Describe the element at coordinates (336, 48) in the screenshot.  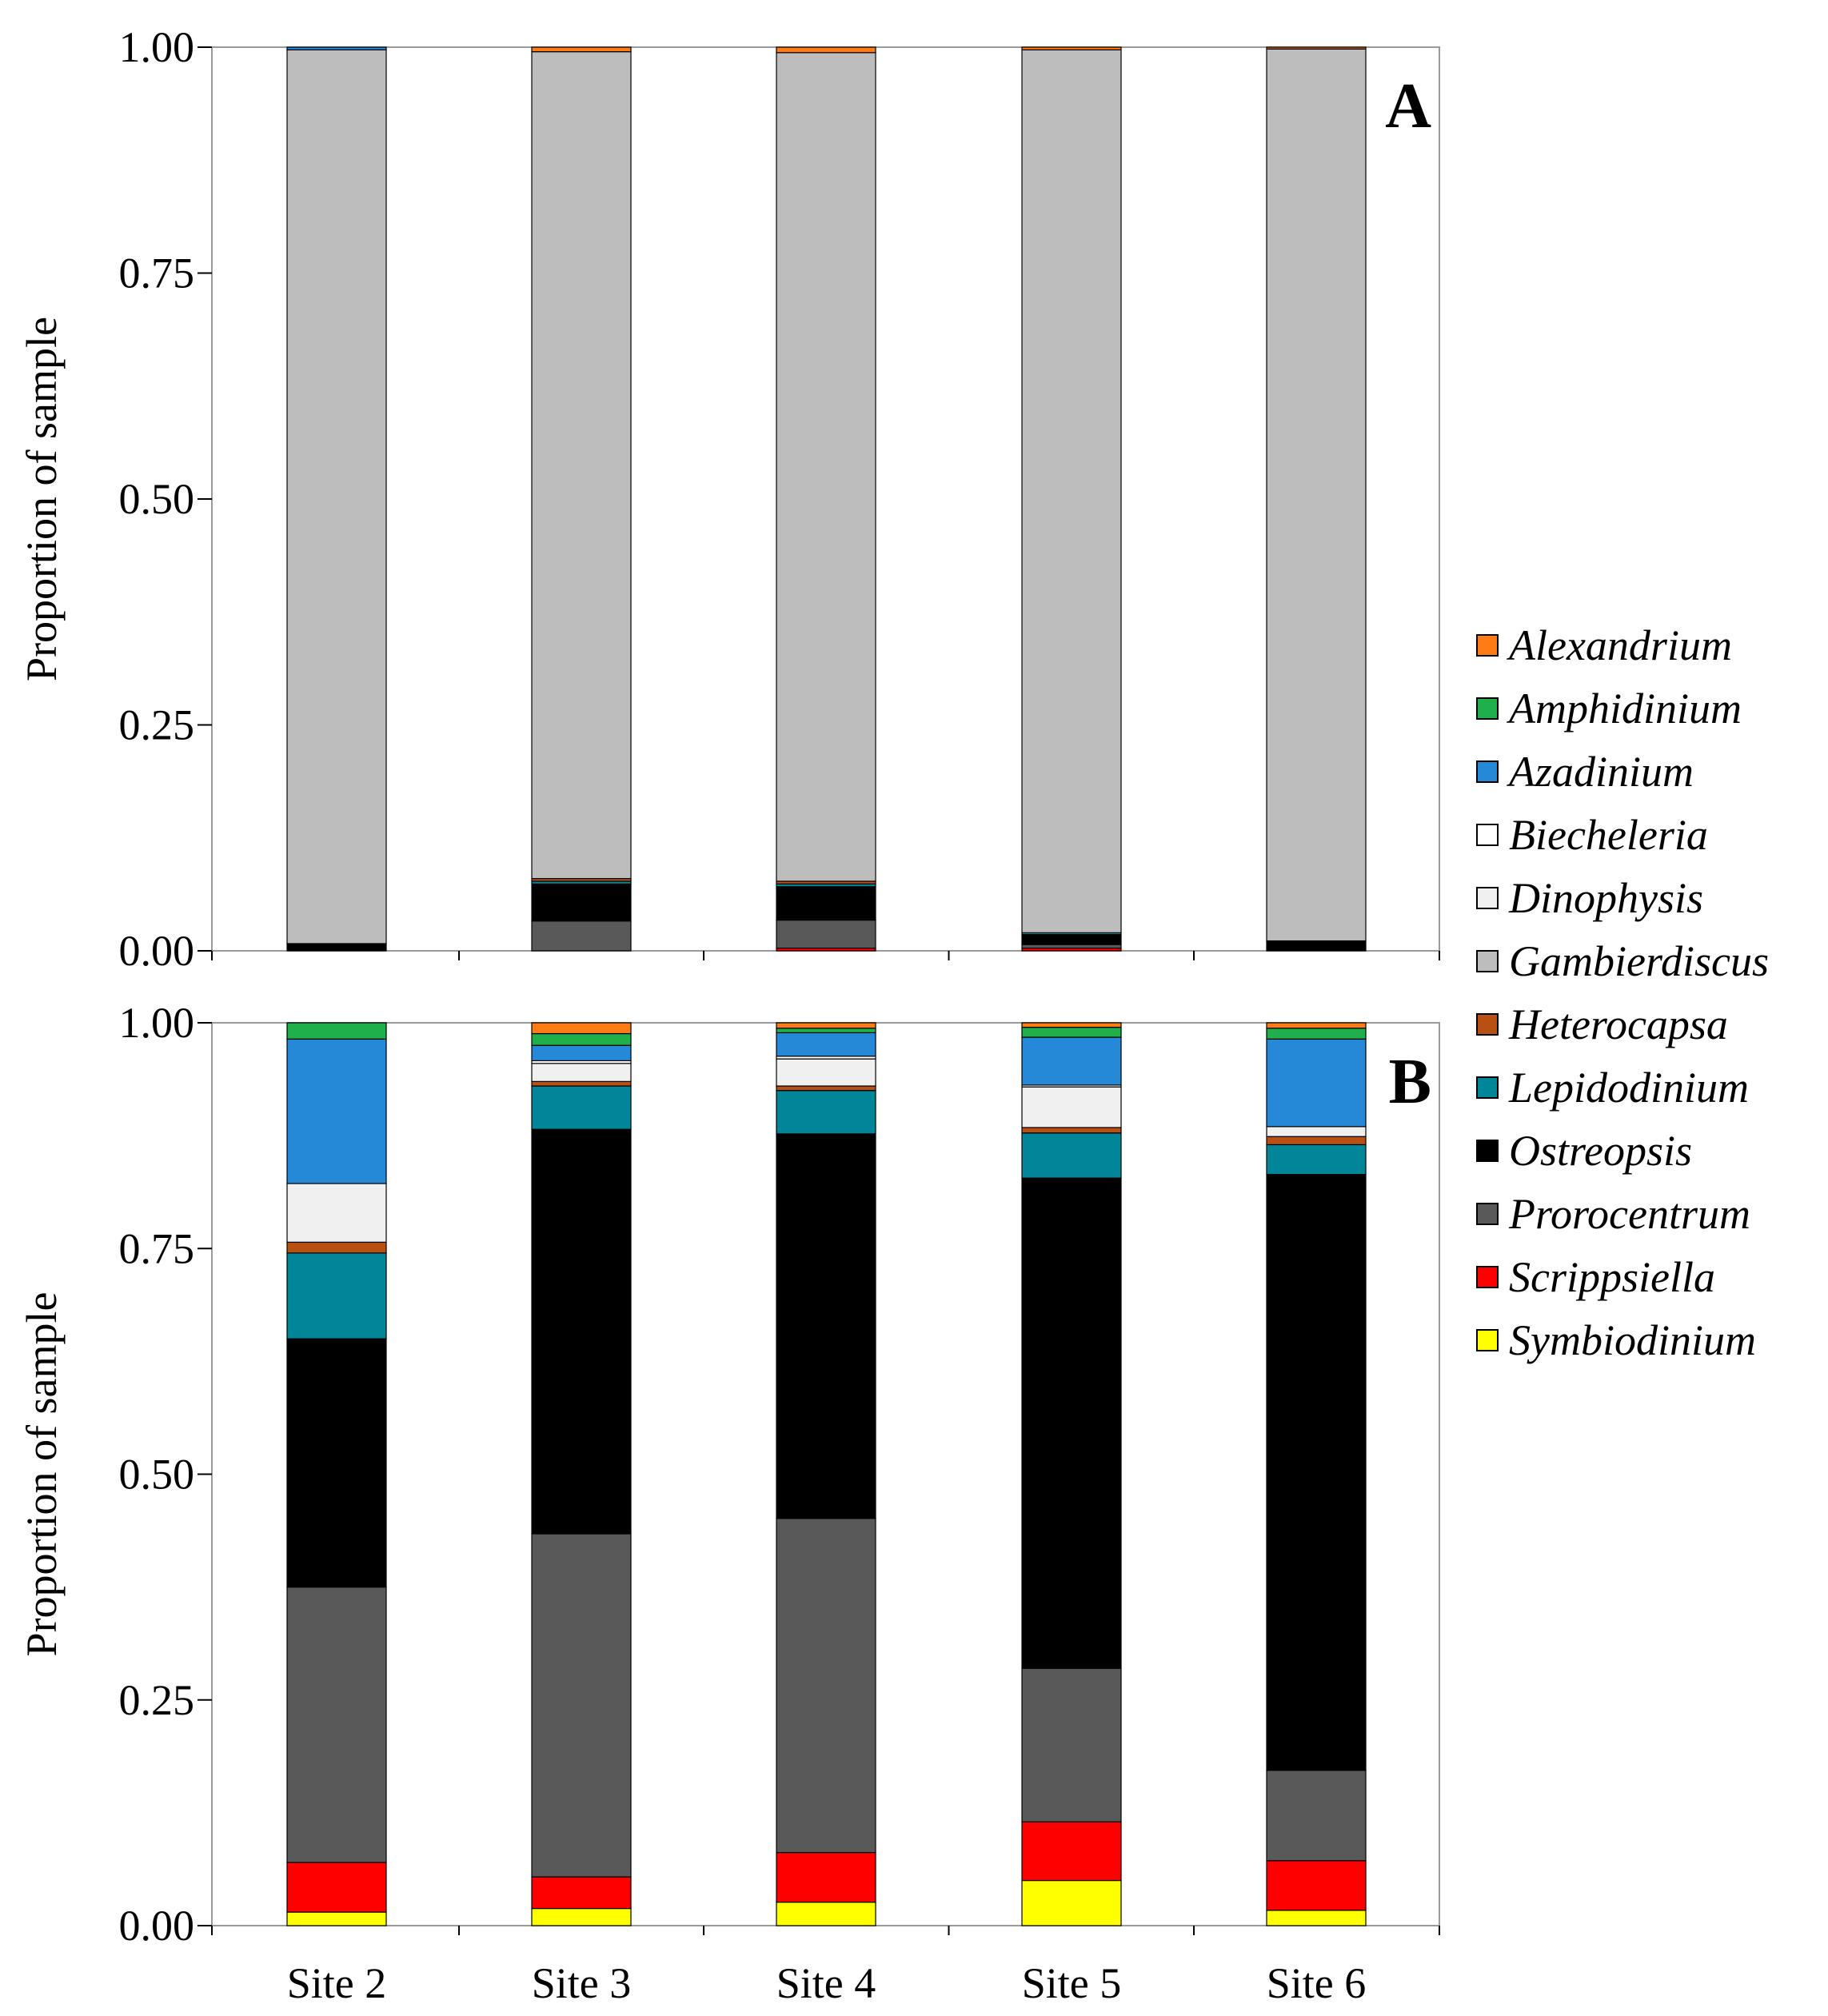
I see `bar-segment-site-2-azadinium` at that location.